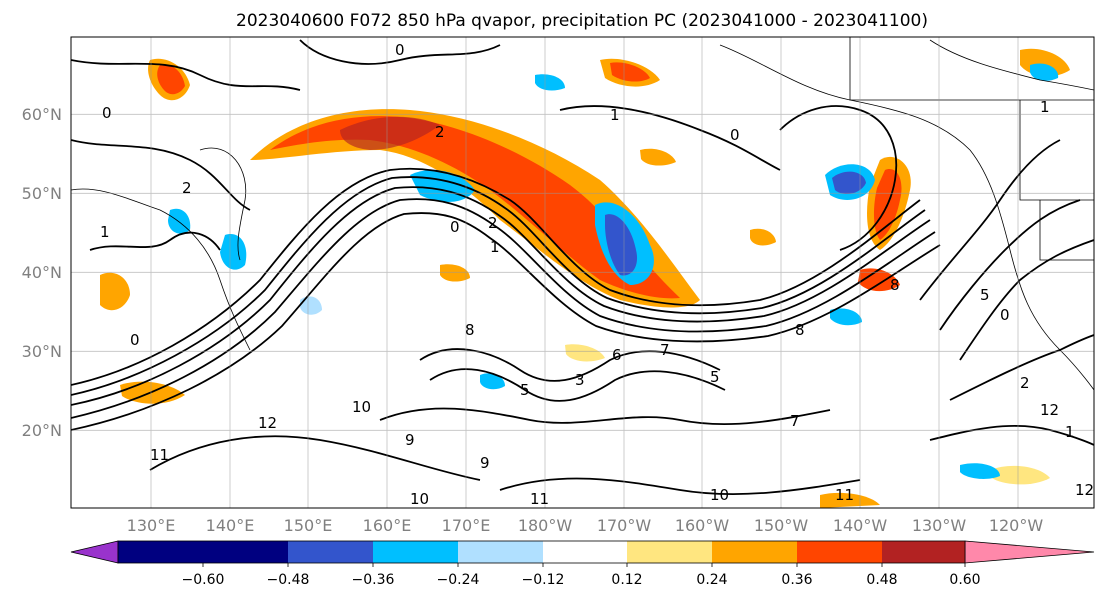  What do you see at coordinates (860, 525) in the screenshot?
I see `lon-label: 140°W` at bounding box center [860, 525].